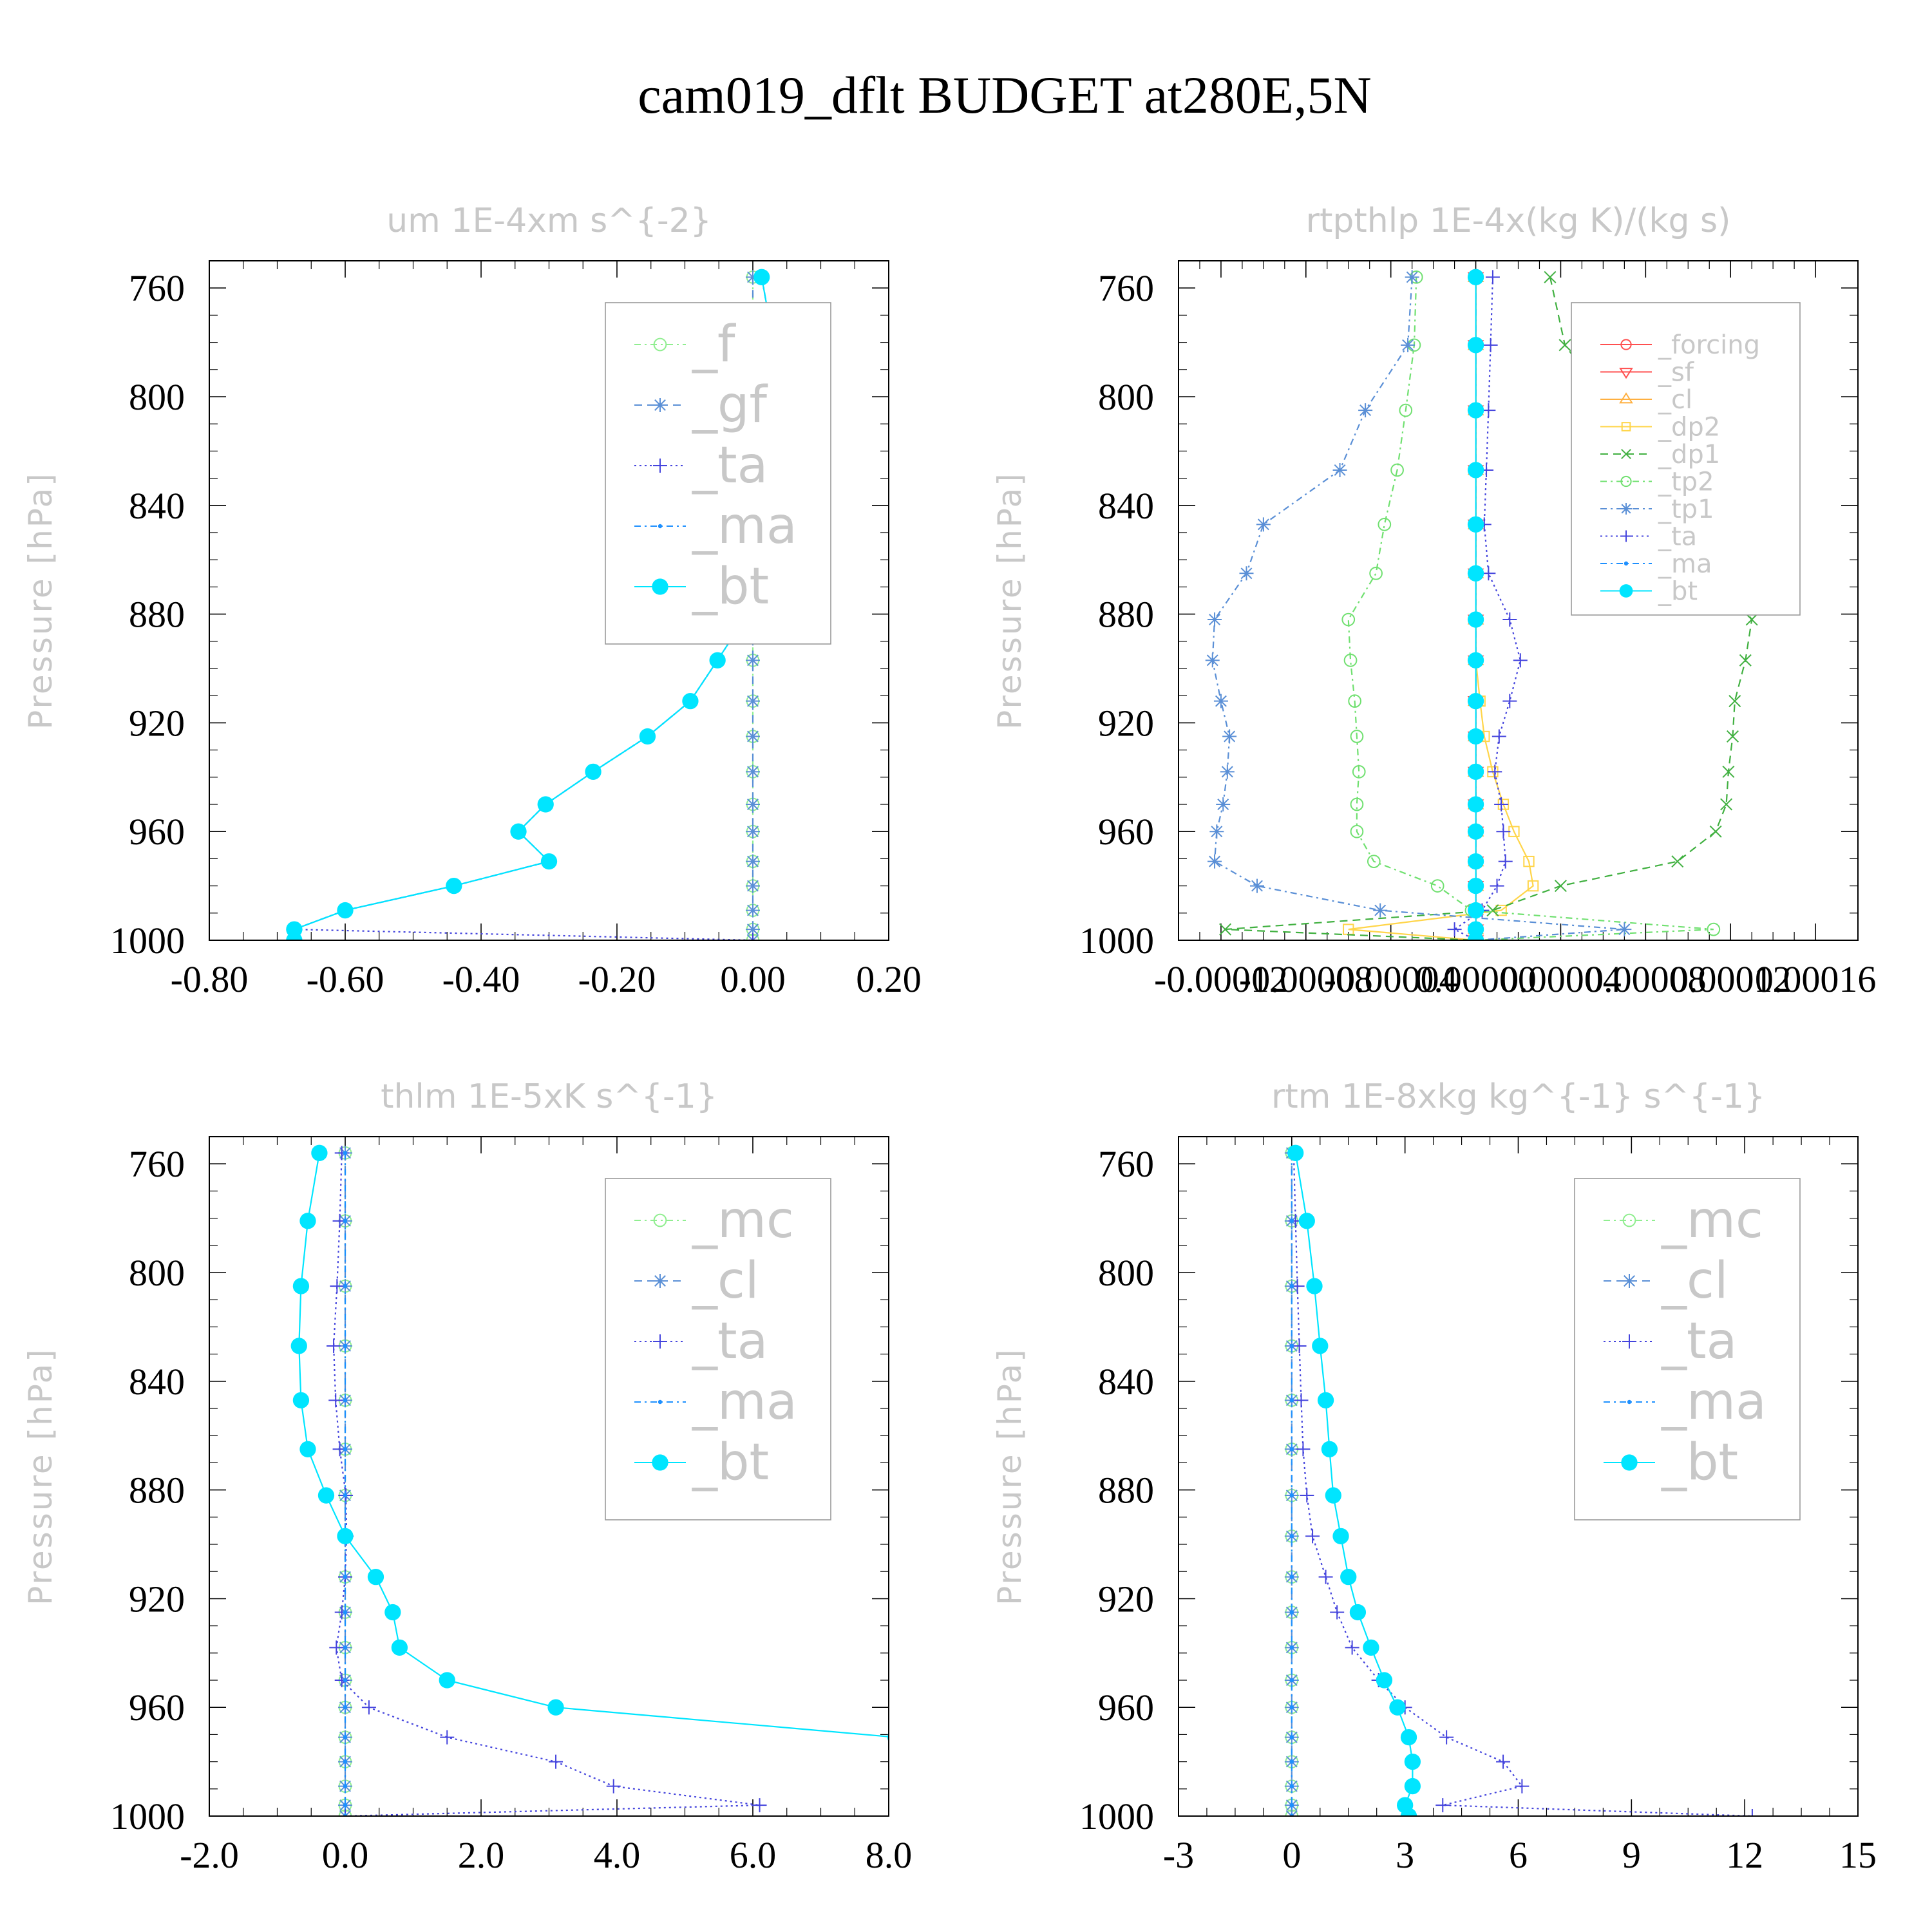 The width and height of the screenshot is (1932, 1932). What do you see at coordinates (618, 1855) in the screenshot?
I see `x-tick-label: 4.0` at bounding box center [618, 1855].